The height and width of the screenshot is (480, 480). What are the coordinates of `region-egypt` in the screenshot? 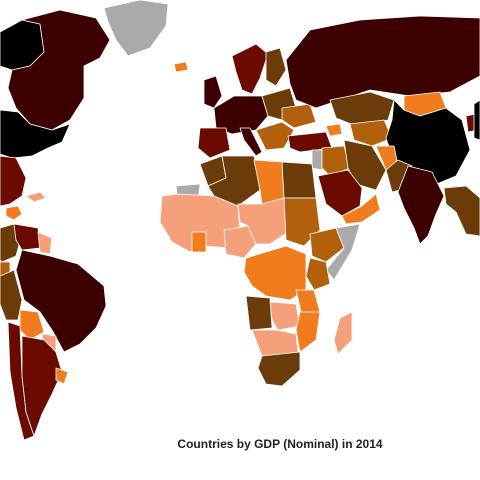 It's located at (299, 180).